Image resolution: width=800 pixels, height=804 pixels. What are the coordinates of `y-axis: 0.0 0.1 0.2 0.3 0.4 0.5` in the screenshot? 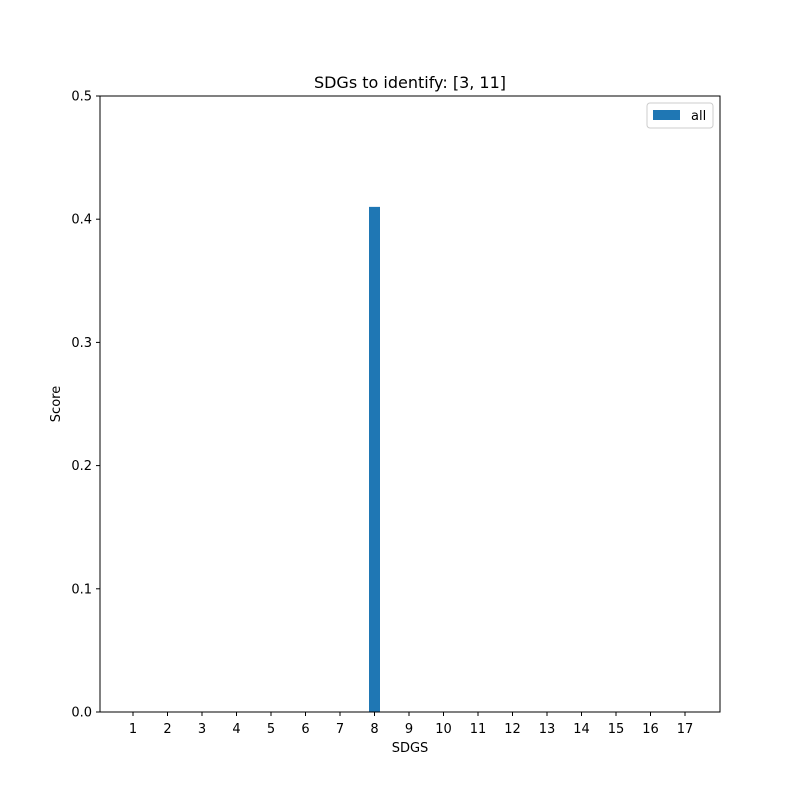 It's located at (85, 405).